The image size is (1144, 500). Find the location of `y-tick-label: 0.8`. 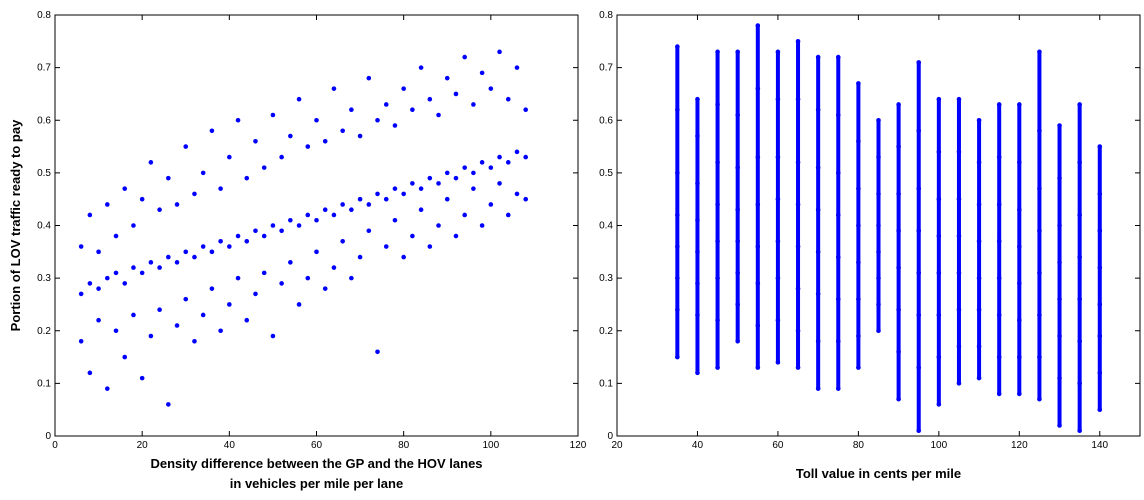

y-tick-label: 0.8 is located at coordinates (44, 15).